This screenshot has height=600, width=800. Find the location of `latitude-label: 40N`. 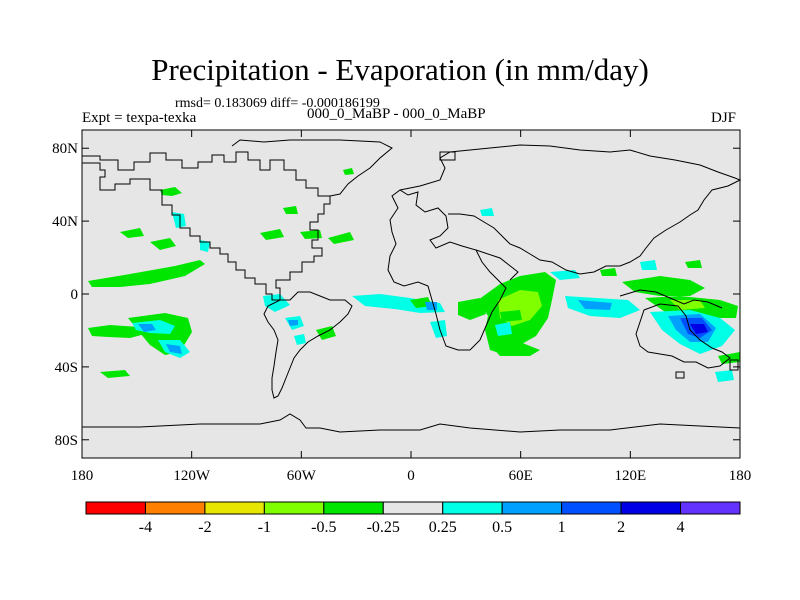

latitude-label: 40N is located at coordinates (65, 222).